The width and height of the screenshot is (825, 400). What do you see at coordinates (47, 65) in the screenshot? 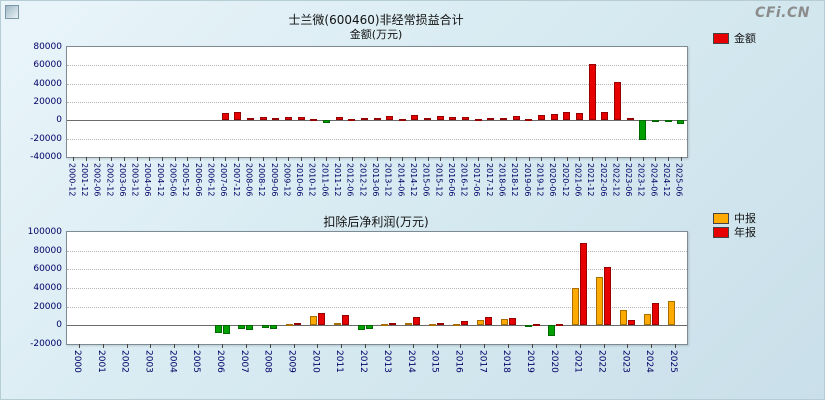
I see `y-axis-label: 60000` at bounding box center [47, 65].